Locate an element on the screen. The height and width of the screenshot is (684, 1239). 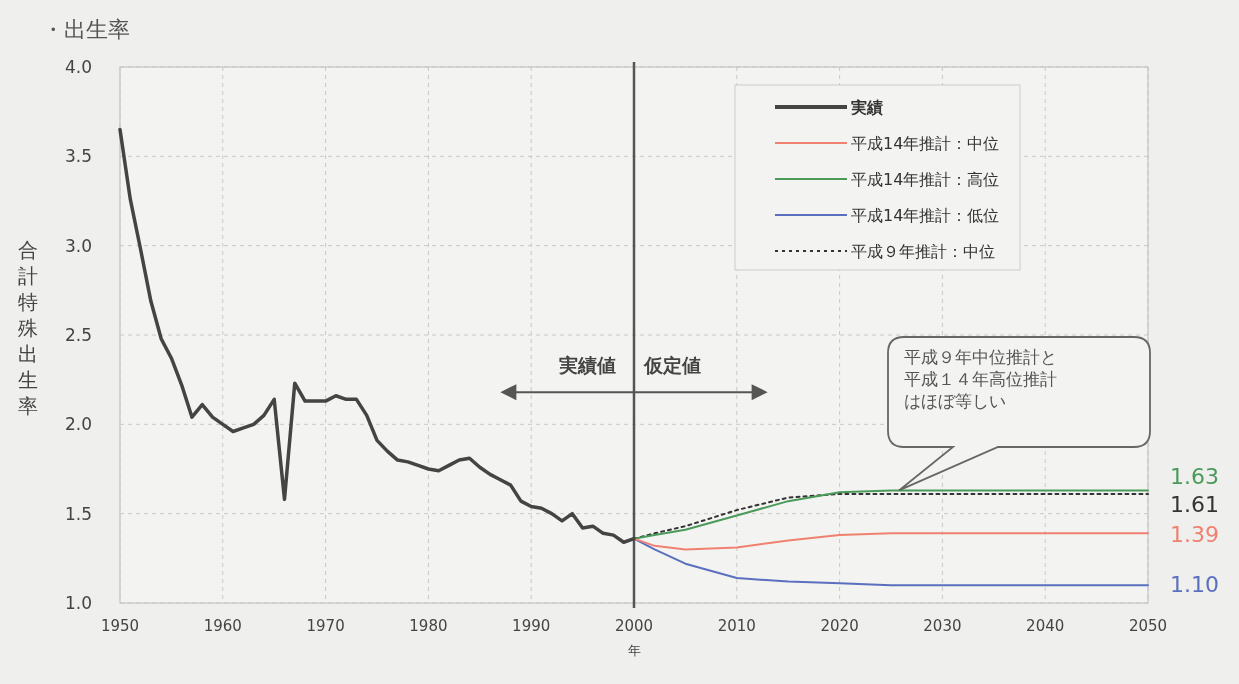
y-tick-label: 2.5 is located at coordinates (78, 335).